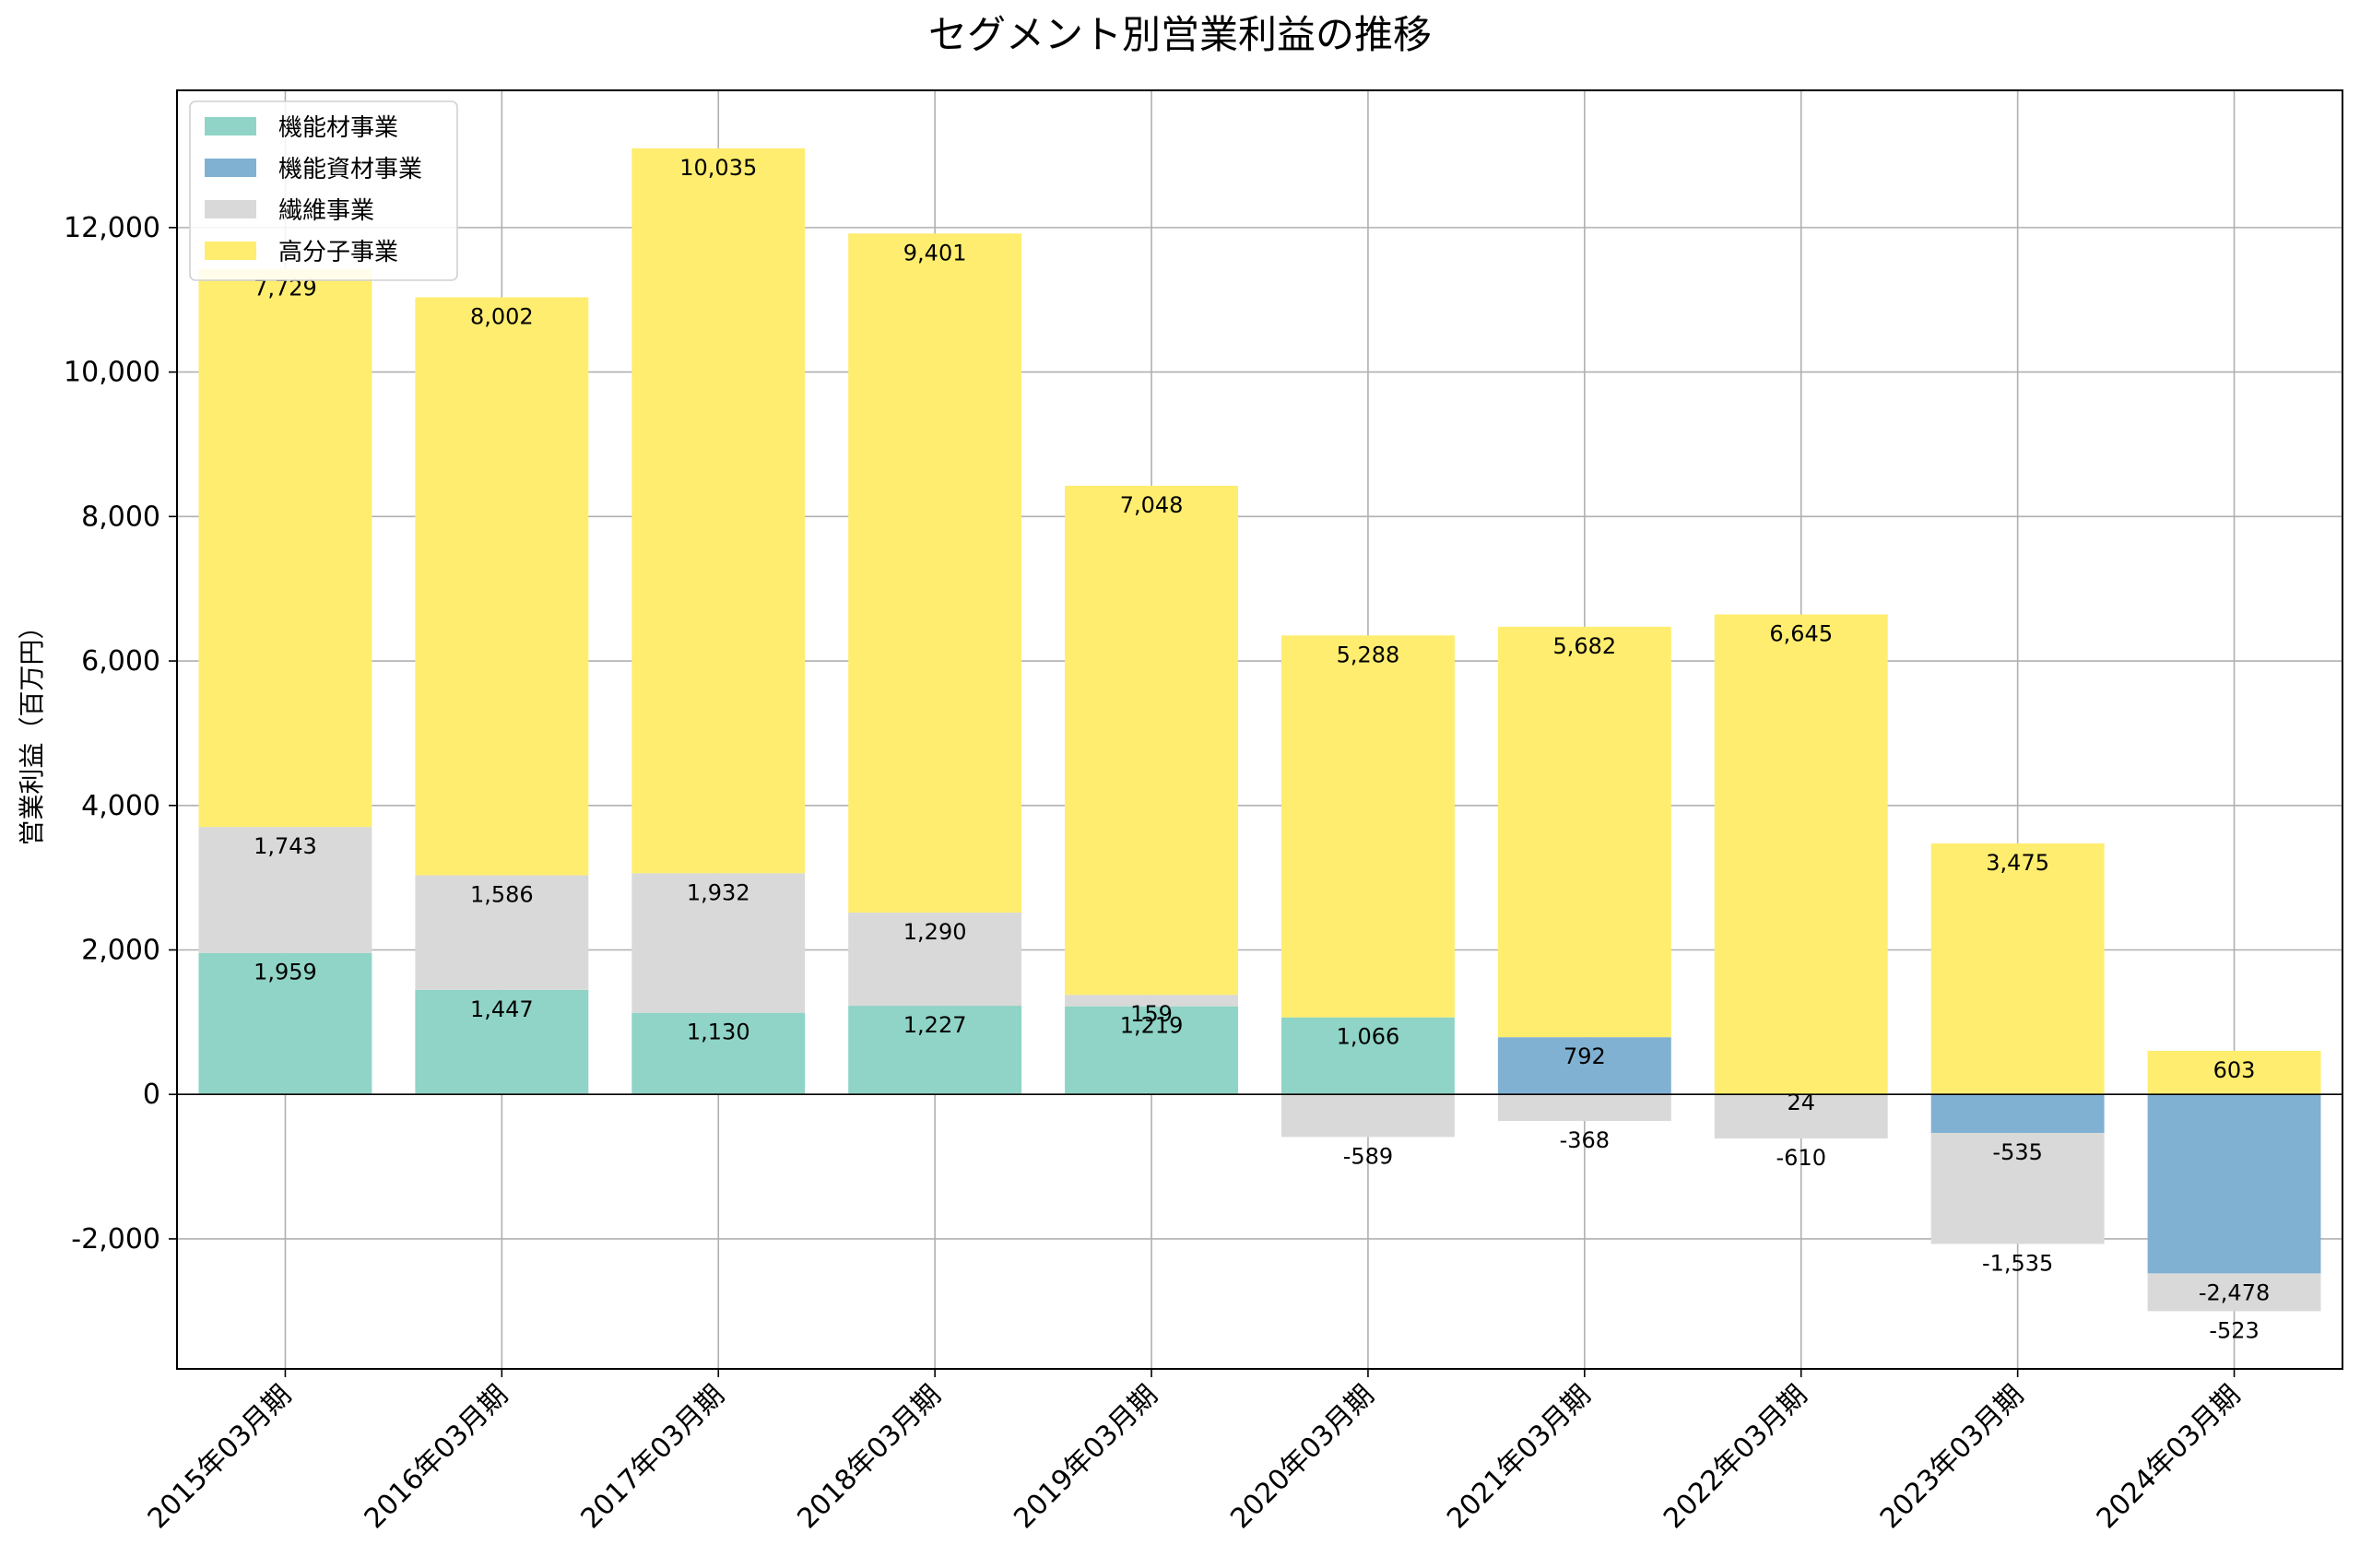 The height and width of the screenshot is (1568, 2360). Describe the element at coordinates (32, 729) in the screenshot. I see `y-axis-label: 営業利益（百万円）` at that location.